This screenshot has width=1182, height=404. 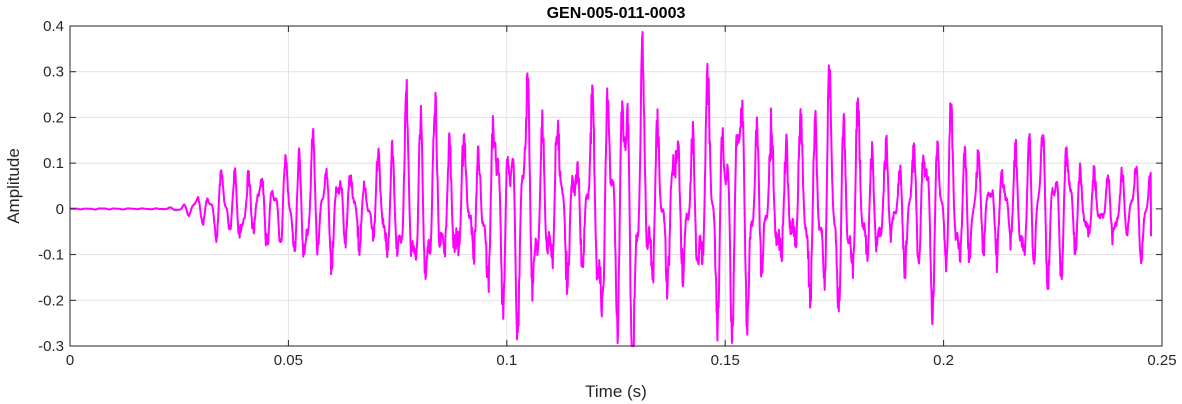 What do you see at coordinates (616, 13) in the screenshot?
I see `chart-title: GEN-005-011-0003` at bounding box center [616, 13].